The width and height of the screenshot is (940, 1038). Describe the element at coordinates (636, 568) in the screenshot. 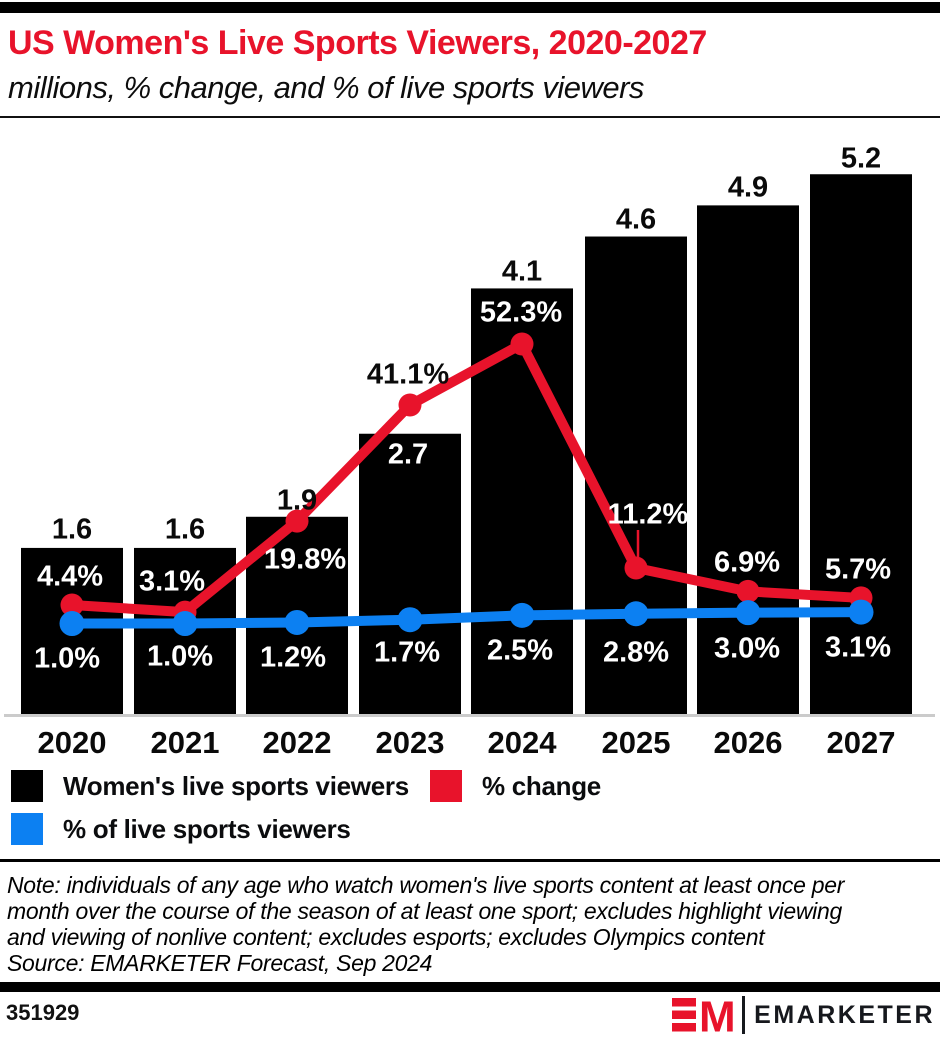

I see `pct-change-point-2025` at that location.